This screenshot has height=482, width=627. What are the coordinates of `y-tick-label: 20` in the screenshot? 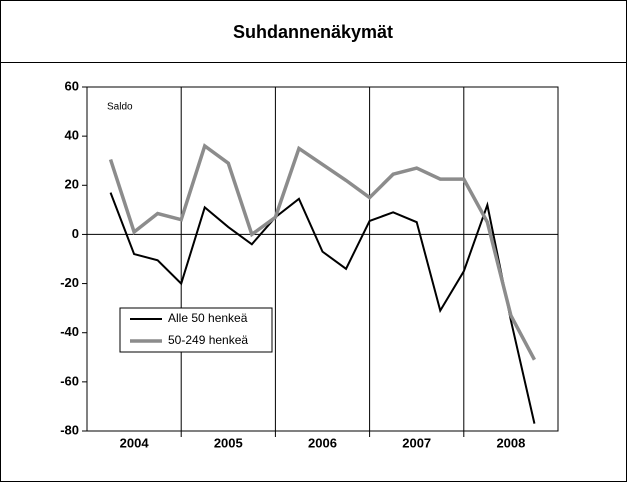 It's located at (72, 184).